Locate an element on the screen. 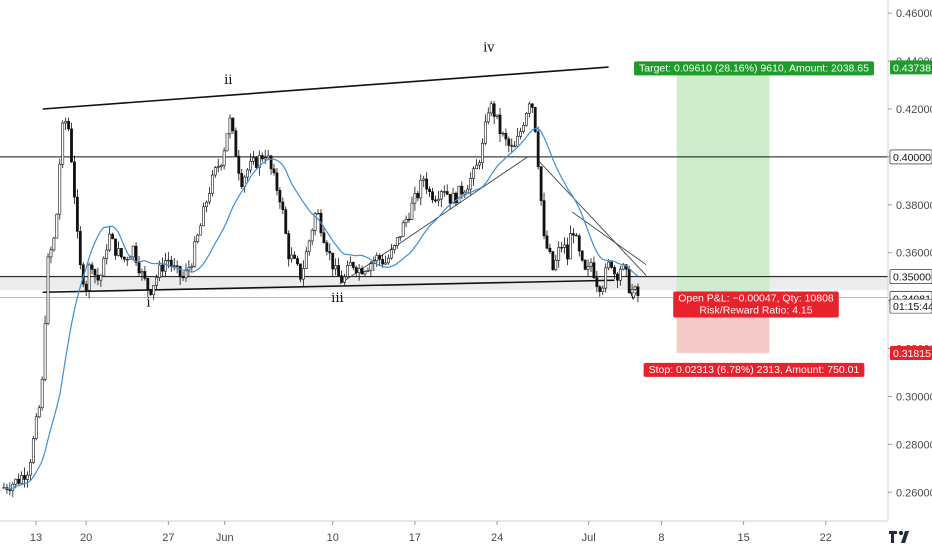 The width and height of the screenshot is (932, 550). pnl-label-line1: Open P&L: −0.00047, Qty: 10808 is located at coordinates (756, 299).